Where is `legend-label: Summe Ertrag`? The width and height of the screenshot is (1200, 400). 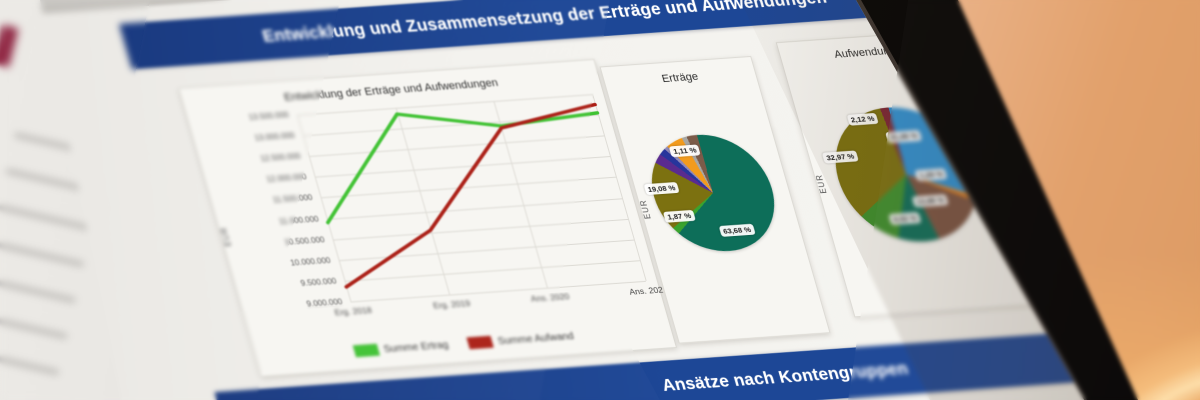 legend-label: Summe Ertrag is located at coordinates (416, 347).